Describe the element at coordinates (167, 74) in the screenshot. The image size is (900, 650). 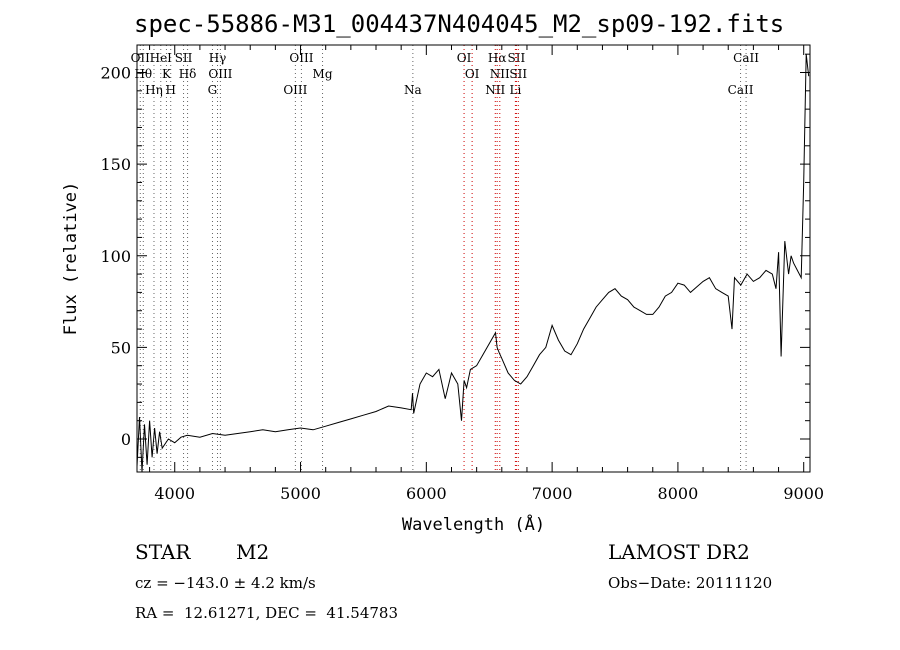
I see `line-marker-label: K` at that location.